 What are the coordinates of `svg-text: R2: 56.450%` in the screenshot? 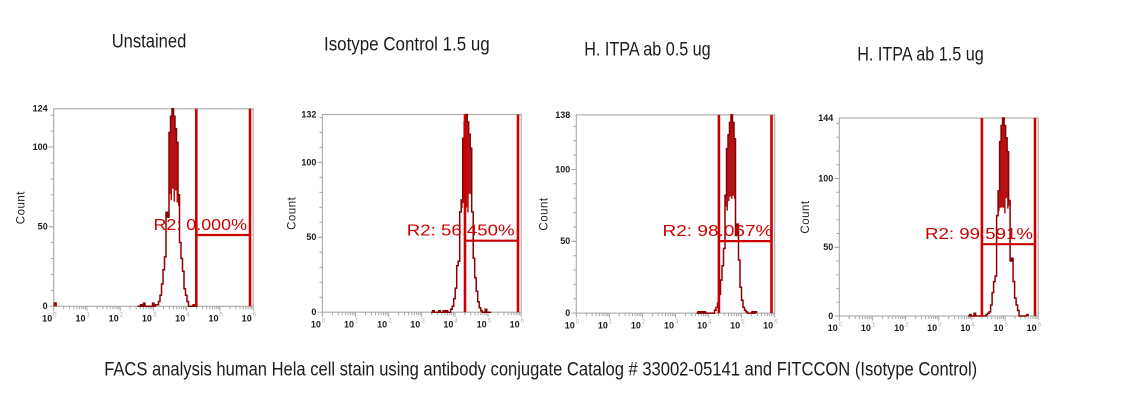 It's located at (461, 231).